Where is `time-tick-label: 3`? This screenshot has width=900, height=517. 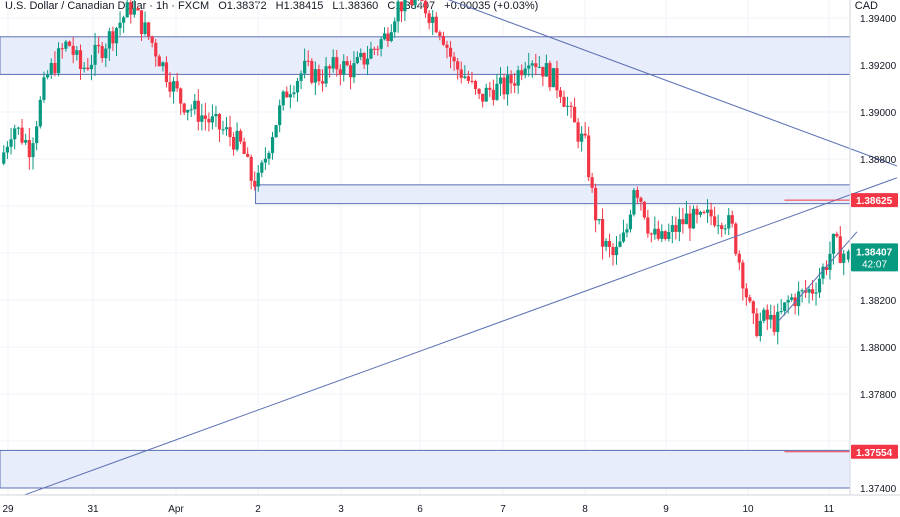
time-tick-label: 3 is located at coordinates (341, 509).